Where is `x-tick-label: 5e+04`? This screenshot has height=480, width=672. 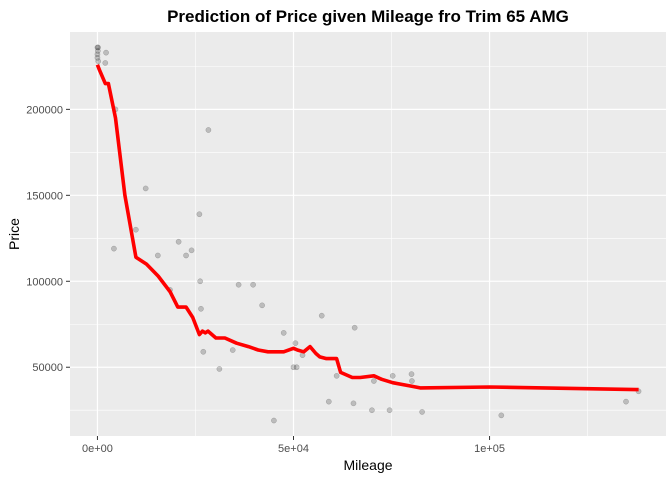
x-tick-label: 5e+04 is located at coordinates (293, 449).